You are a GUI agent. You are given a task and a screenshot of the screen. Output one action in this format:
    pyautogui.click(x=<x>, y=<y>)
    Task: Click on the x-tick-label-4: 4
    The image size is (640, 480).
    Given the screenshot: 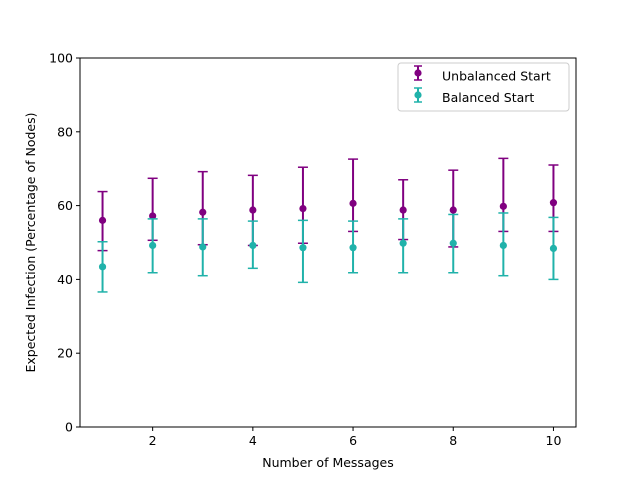 What is the action you would take?
    pyautogui.click(x=253, y=440)
    